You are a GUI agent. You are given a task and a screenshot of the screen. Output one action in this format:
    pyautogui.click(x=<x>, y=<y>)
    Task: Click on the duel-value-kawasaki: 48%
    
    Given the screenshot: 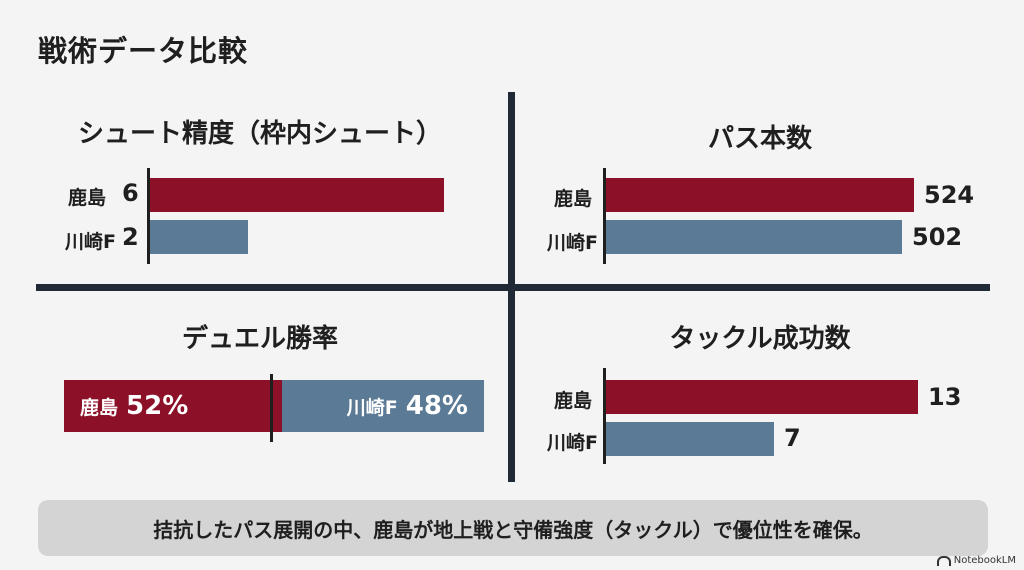 What is the action you would take?
    pyautogui.click(x=436, y=406)
    